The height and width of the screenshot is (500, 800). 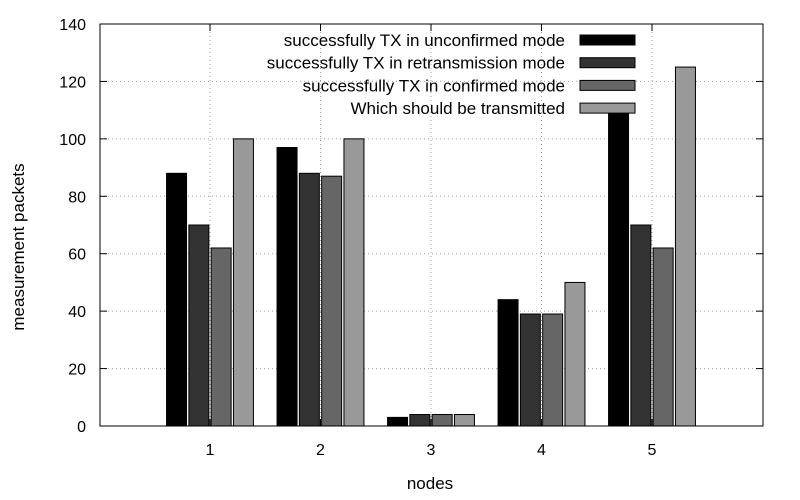 I want to click on y-tick-label: 60, so click(x=77, y=255).